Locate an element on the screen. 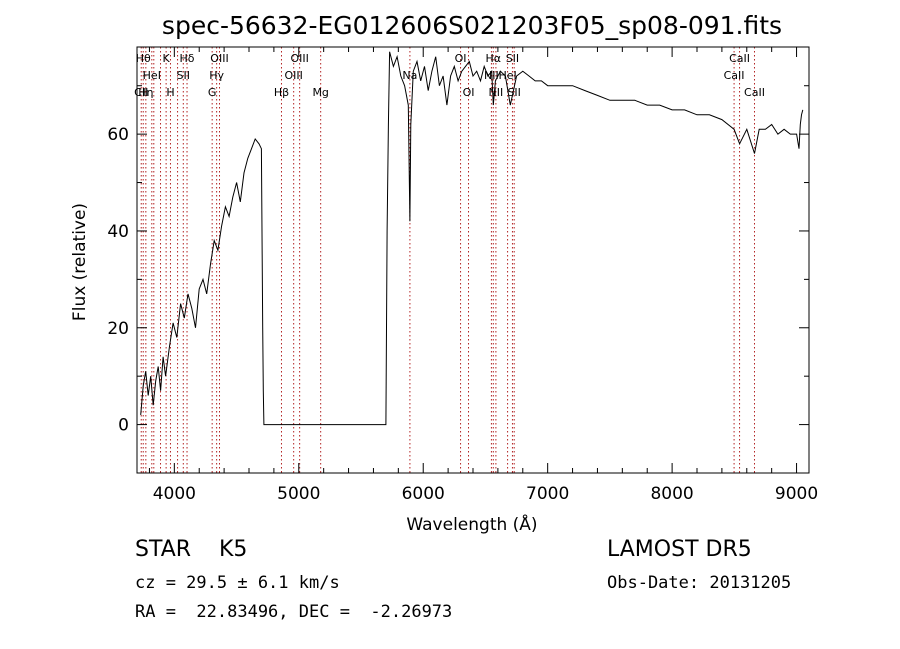 This screenshot has width=900, height=649. line-marker-label-25: SII is located at coordinates (512, 58).